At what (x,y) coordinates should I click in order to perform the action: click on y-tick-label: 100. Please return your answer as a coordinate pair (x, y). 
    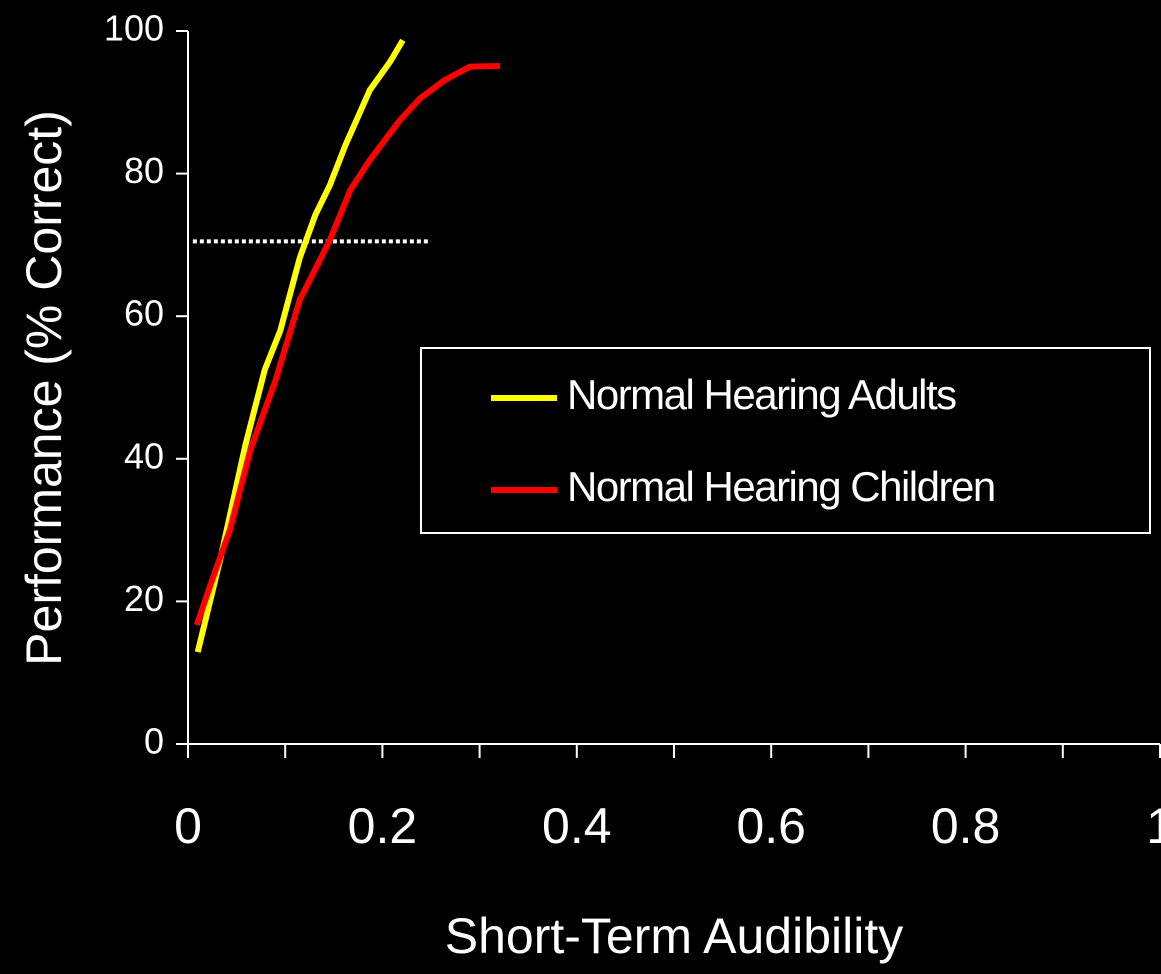
    Looking at the image, I should click on (134, 28).